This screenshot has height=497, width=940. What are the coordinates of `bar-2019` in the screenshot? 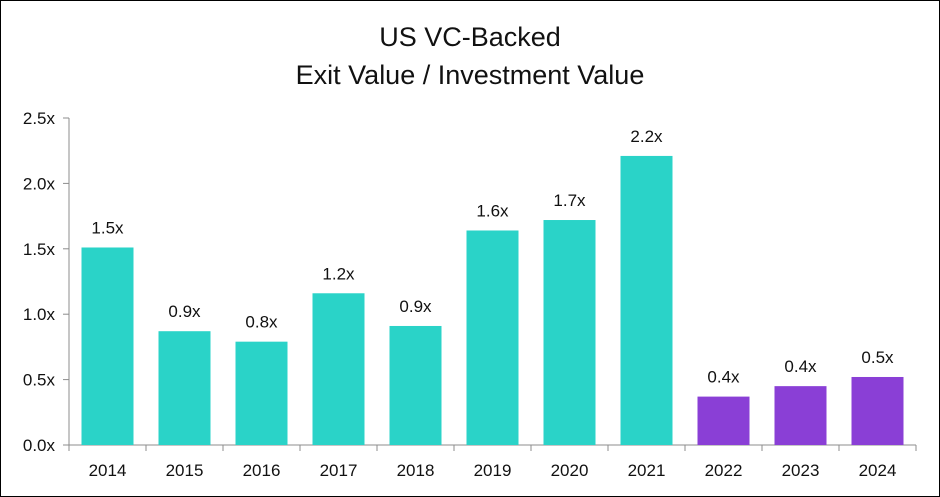 It's located at (492, 337).